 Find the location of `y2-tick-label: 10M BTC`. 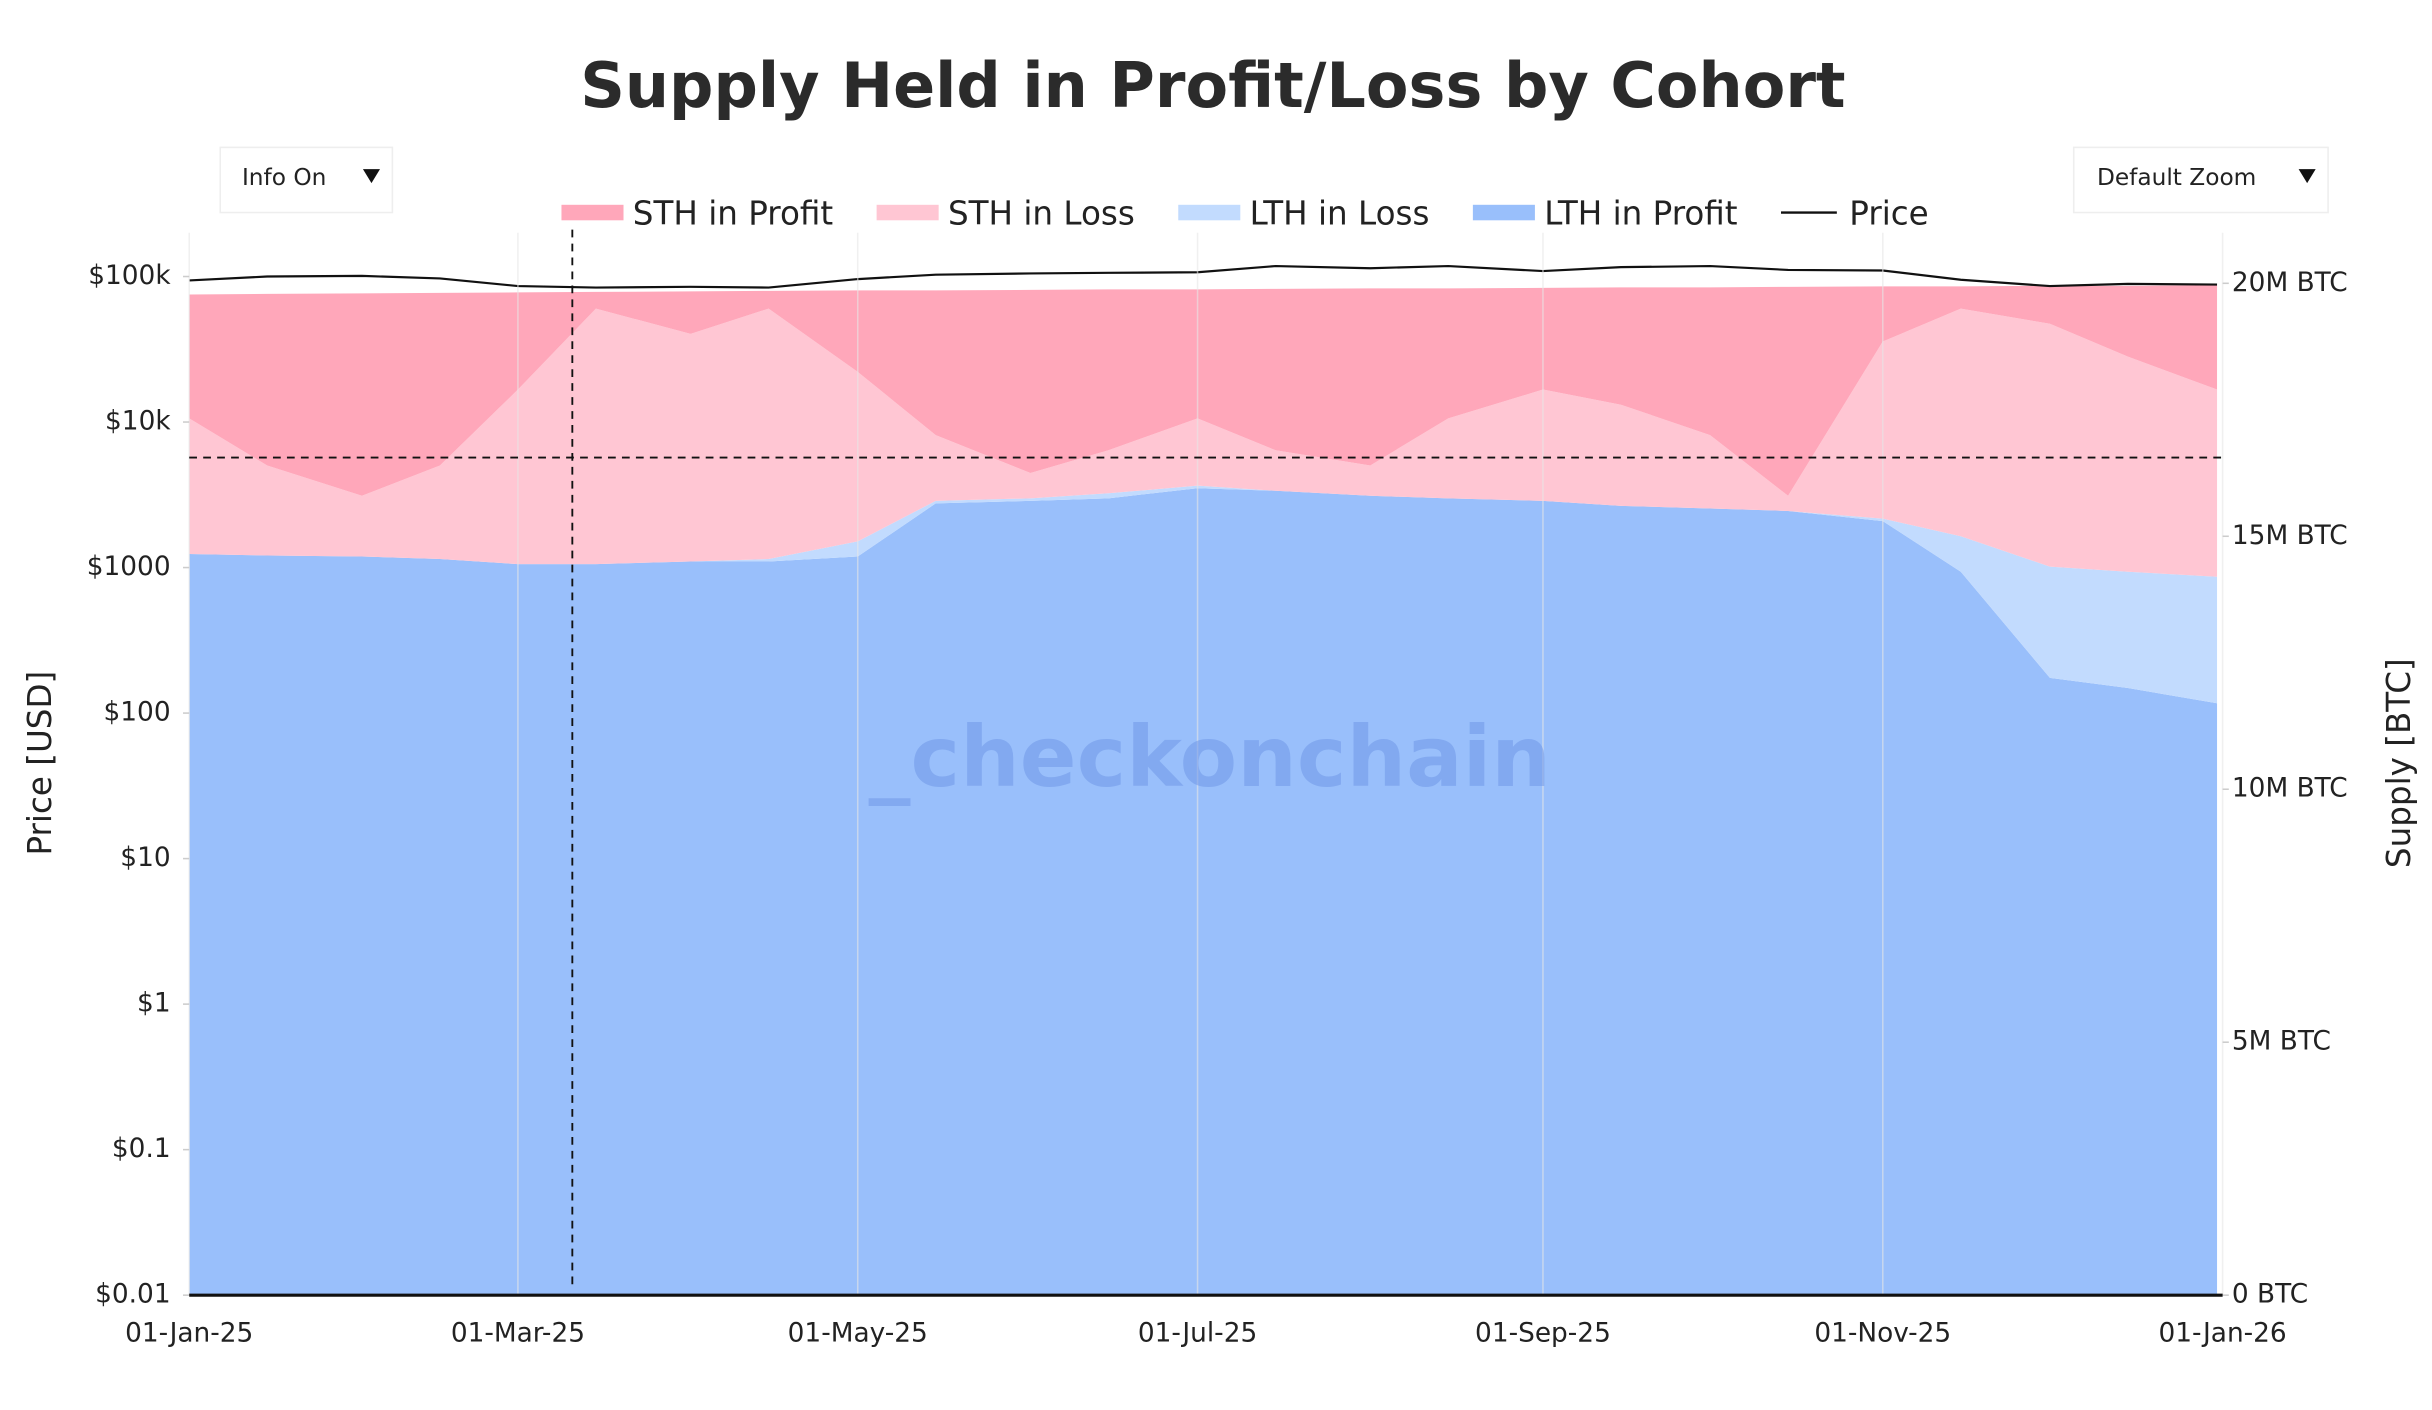

y2-tick-label: 10M BTC is located at coordinates (2290, 789).